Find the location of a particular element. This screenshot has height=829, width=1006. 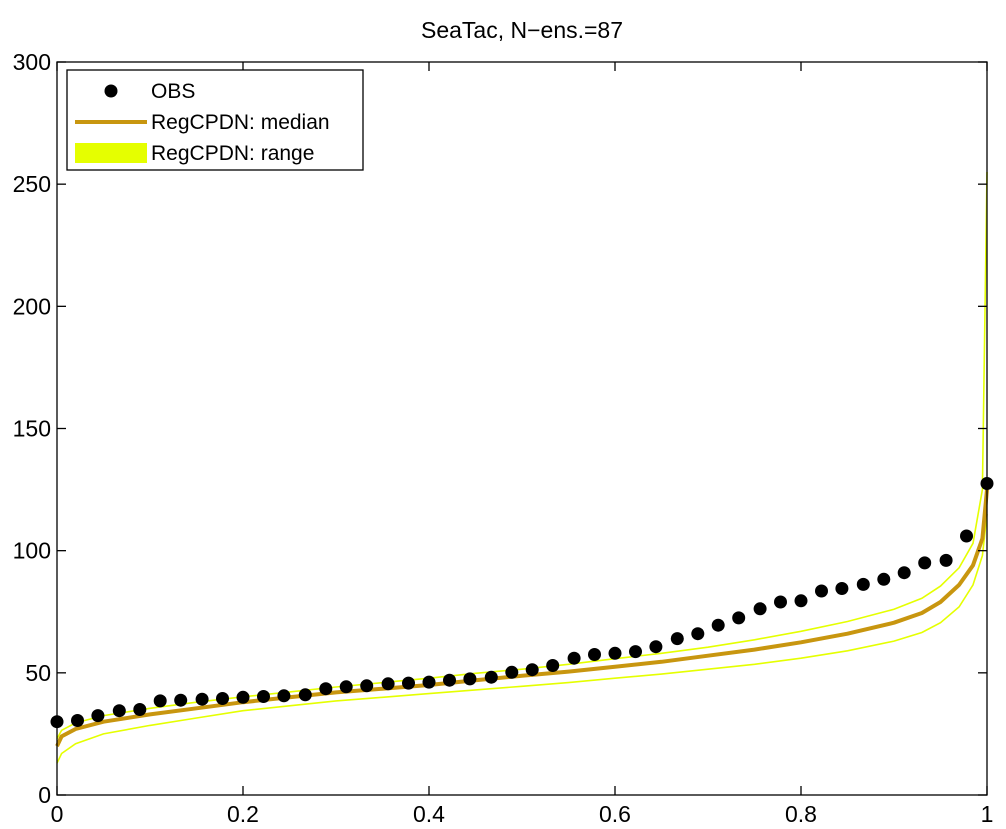

x-tick-label-1: 0.2 is located at coordinates (243, 814).